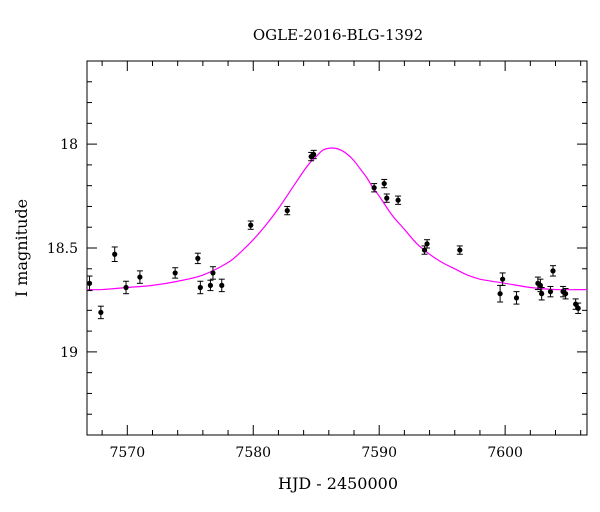  What do you see at coordinates (21, 248) in the screenshot?
I see `y-axis-label: I magnitude` at bounding box center [21, 248].